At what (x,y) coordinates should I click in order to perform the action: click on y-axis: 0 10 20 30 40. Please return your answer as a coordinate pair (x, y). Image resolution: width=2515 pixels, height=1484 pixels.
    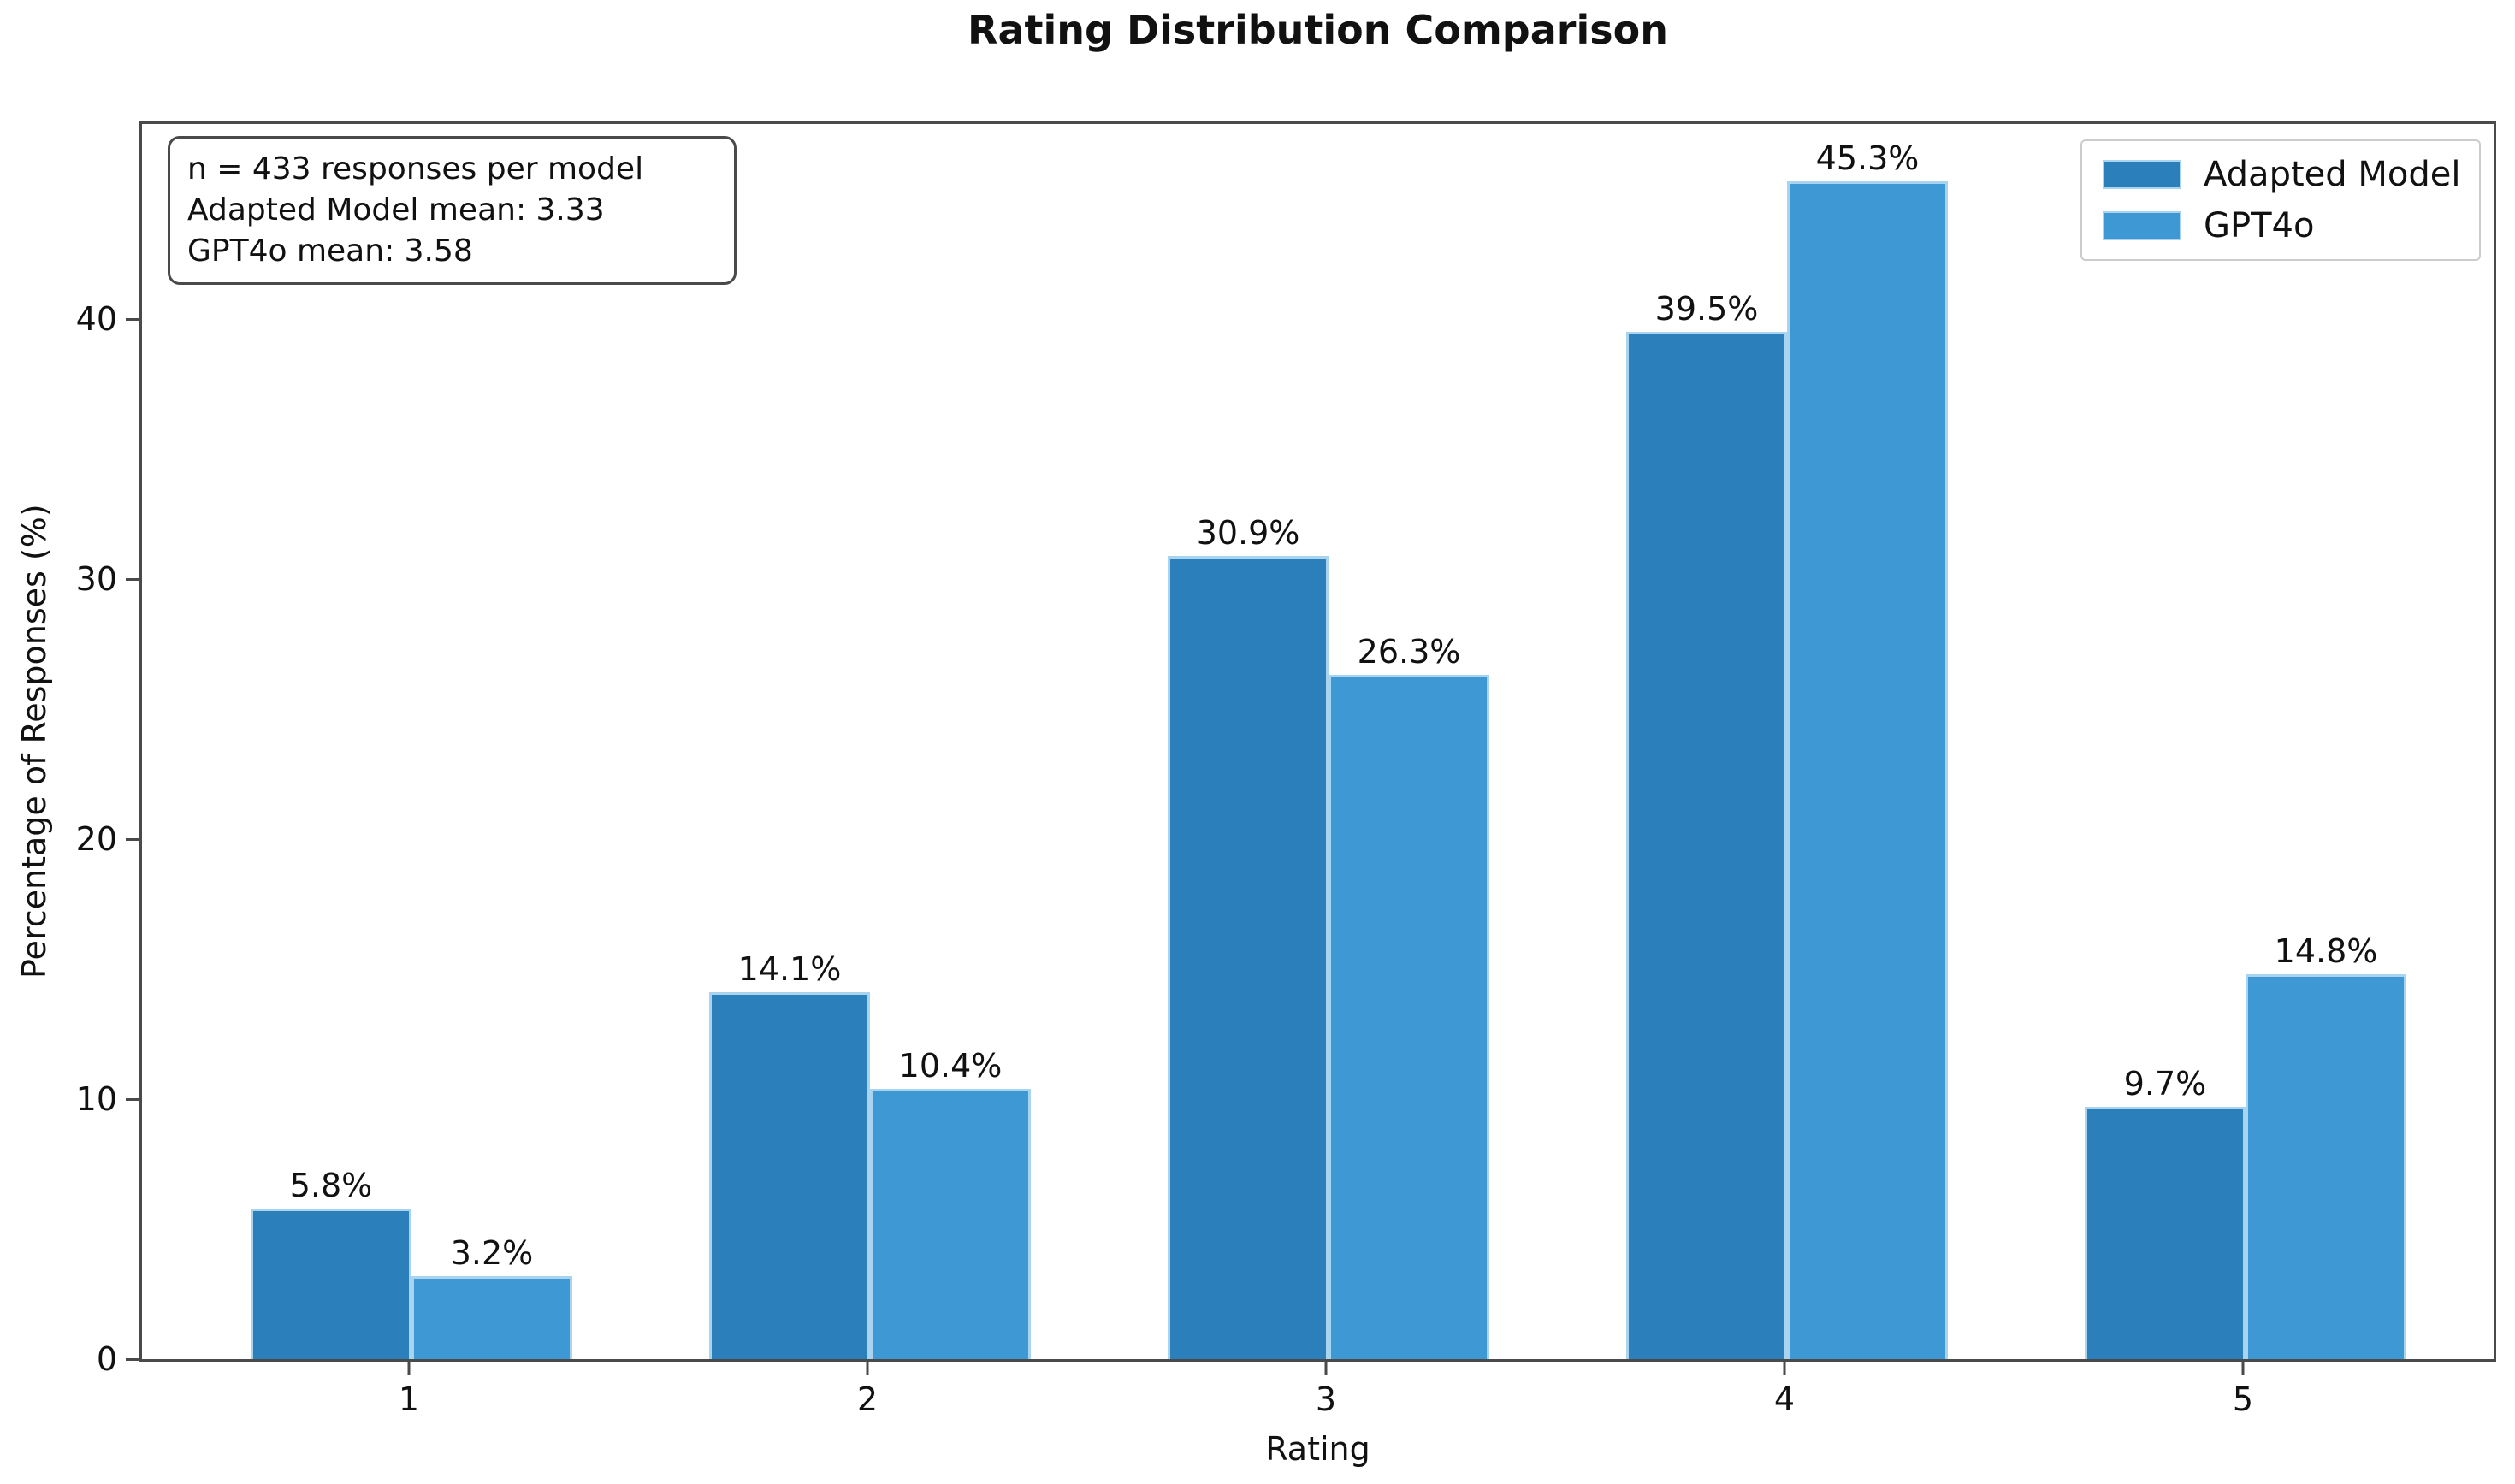
    Looking at the image, I should click on (69, 751).